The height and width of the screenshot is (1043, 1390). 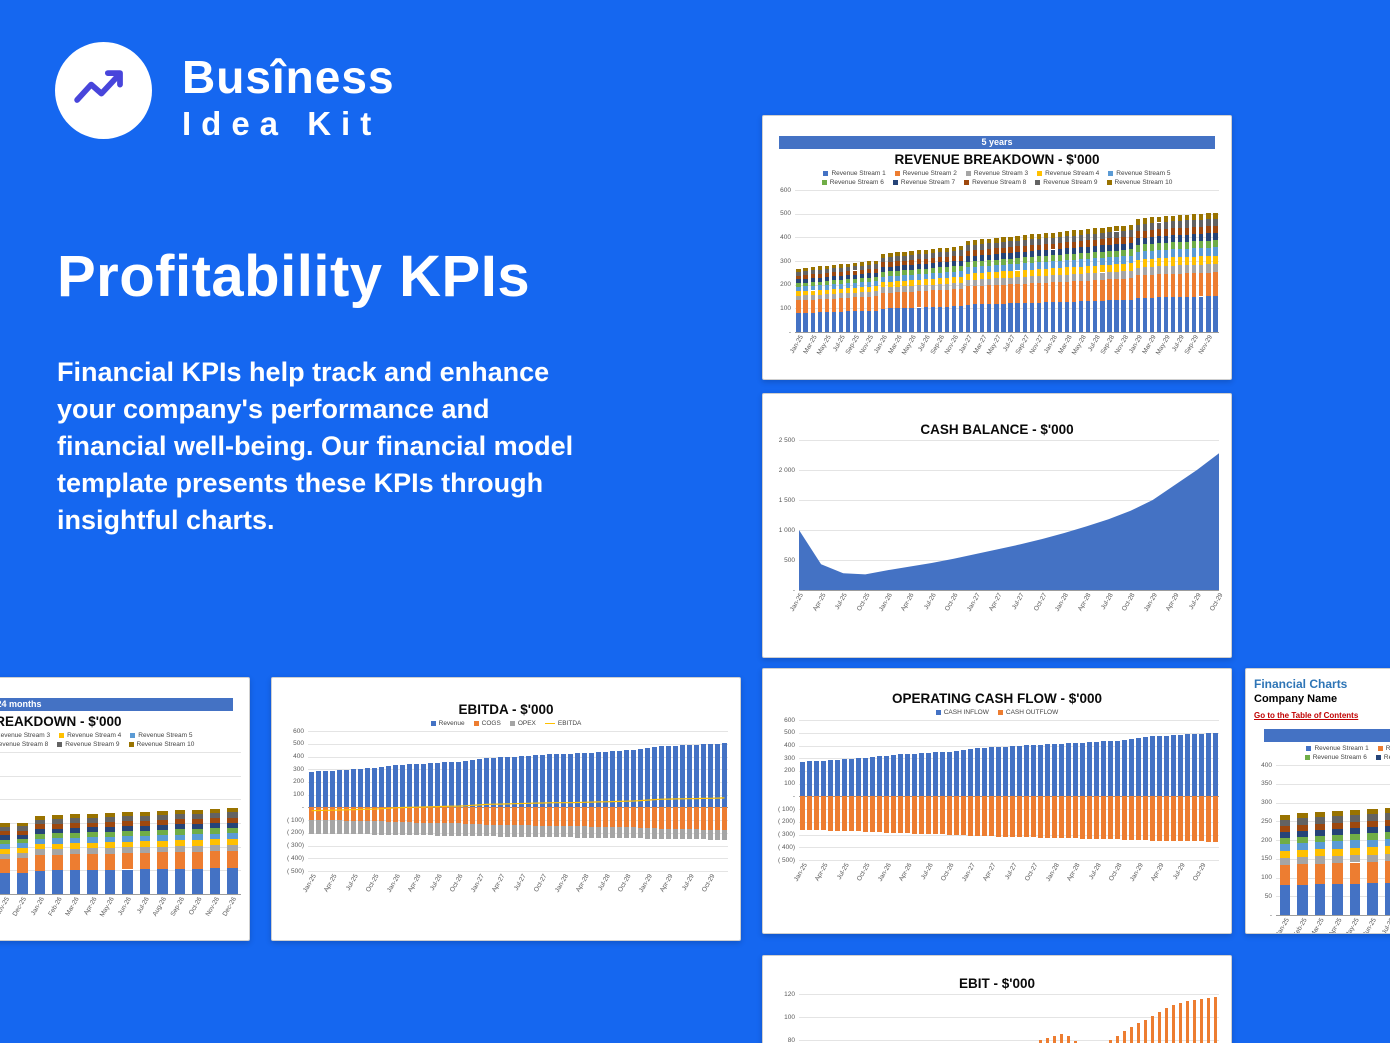 I want to click on table-of-contents-link: Go to the Table of Contents, so click(x=1306, y=715).